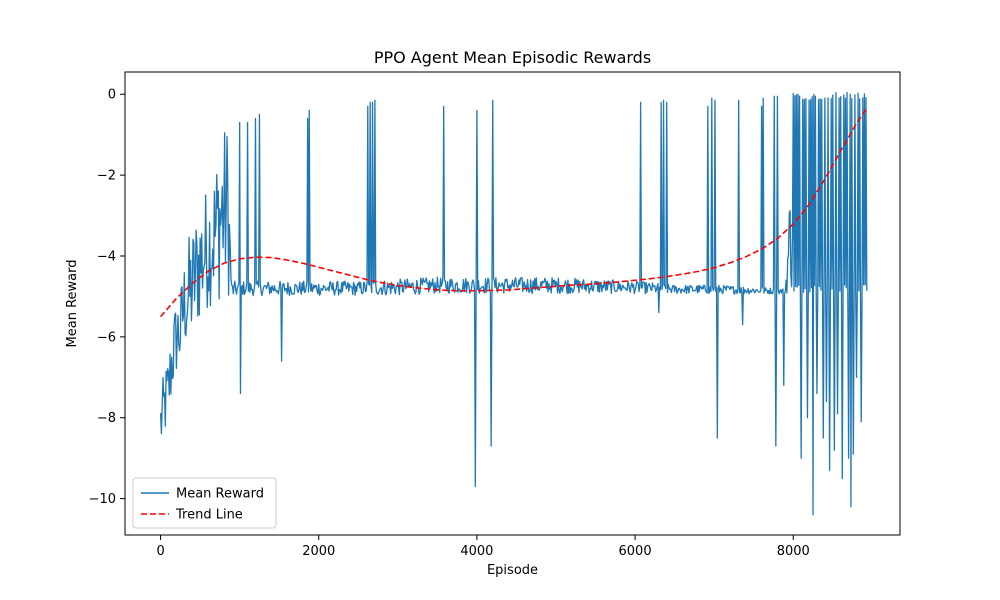 This screenshot has width=1000, height=600. Describe the element at coordinates (512, 57) in the screenshot. I see `chart-title: PPO Agent Mean Episodic Rewards` at that location.